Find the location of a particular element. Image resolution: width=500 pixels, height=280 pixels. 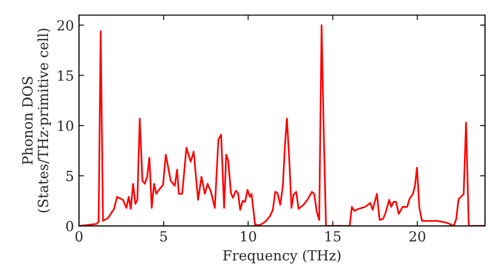

y-tick-label: 5 is located at coordinates (70, 176).